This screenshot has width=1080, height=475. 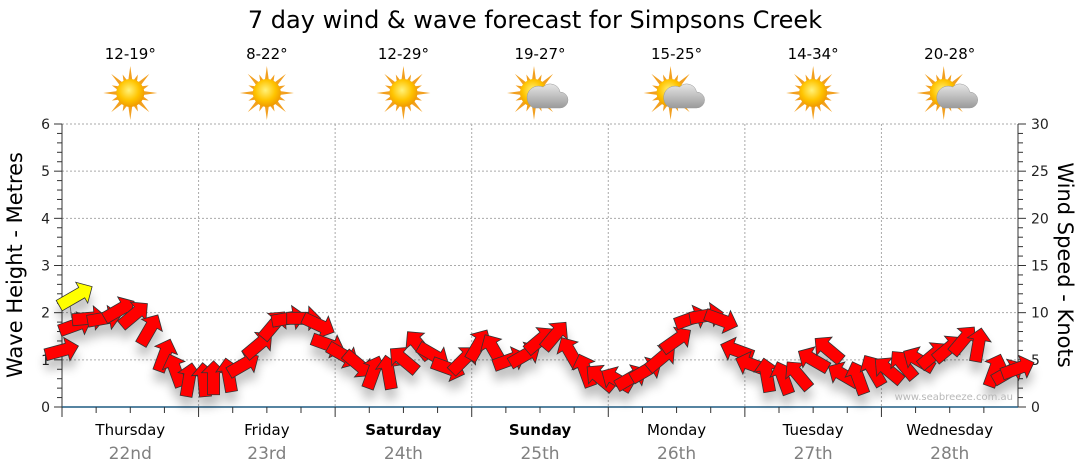 I want to click on temperature-range: 15-25°, so click(x=676, y=54).